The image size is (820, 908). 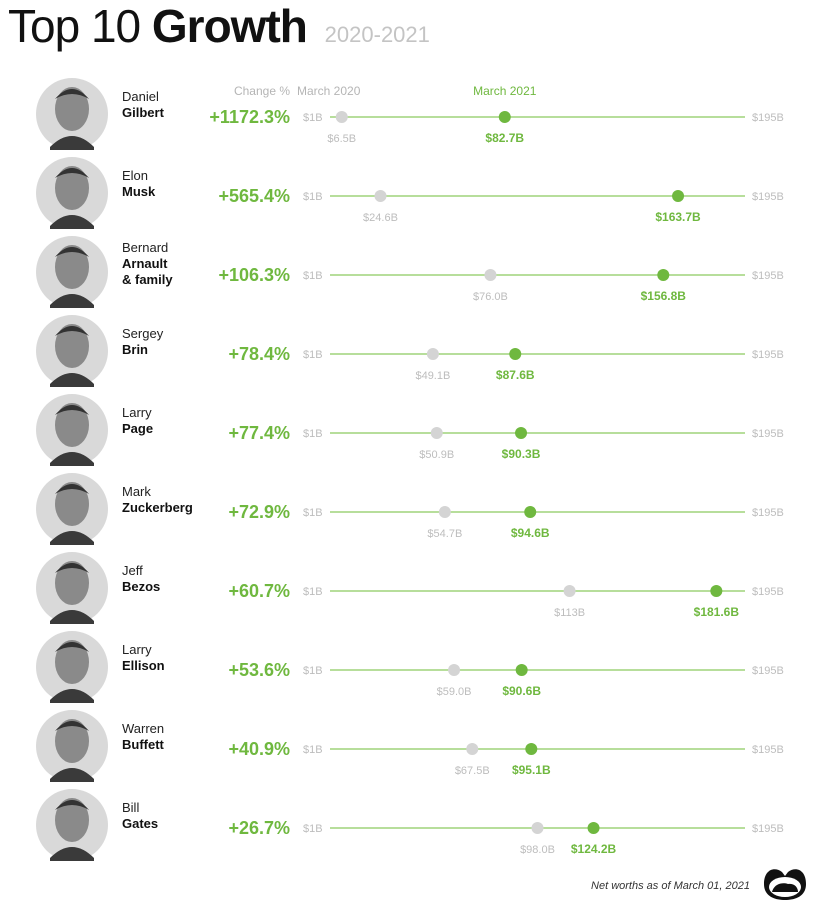 What do you see at coordinates (157, 507) in the screenshot?
I see `last-name: Zuckerberg` at bounding box center [157, 507].